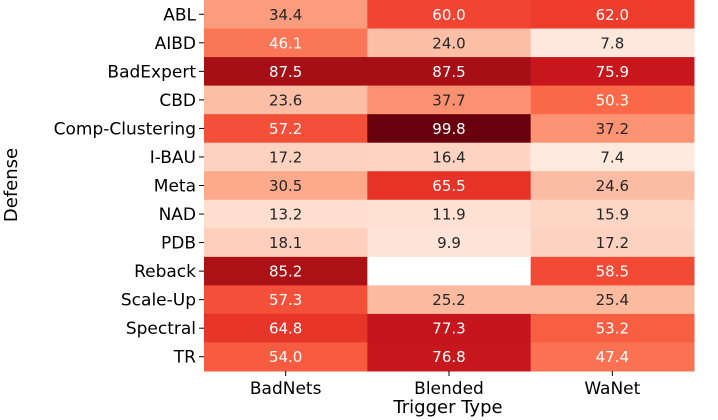  I want to click on cell-value-label: 24.0, so click(448, 43).